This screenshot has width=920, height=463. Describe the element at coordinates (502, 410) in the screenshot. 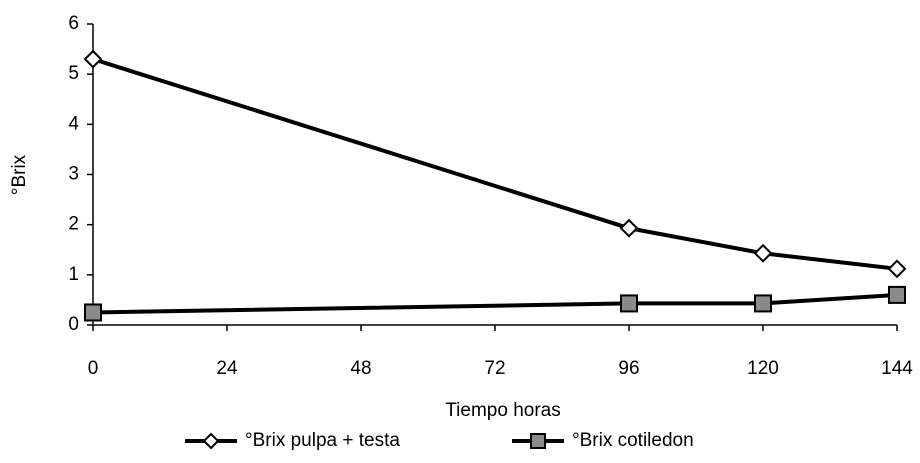

I see `x-axis-label: Tiempo horas` at that location.